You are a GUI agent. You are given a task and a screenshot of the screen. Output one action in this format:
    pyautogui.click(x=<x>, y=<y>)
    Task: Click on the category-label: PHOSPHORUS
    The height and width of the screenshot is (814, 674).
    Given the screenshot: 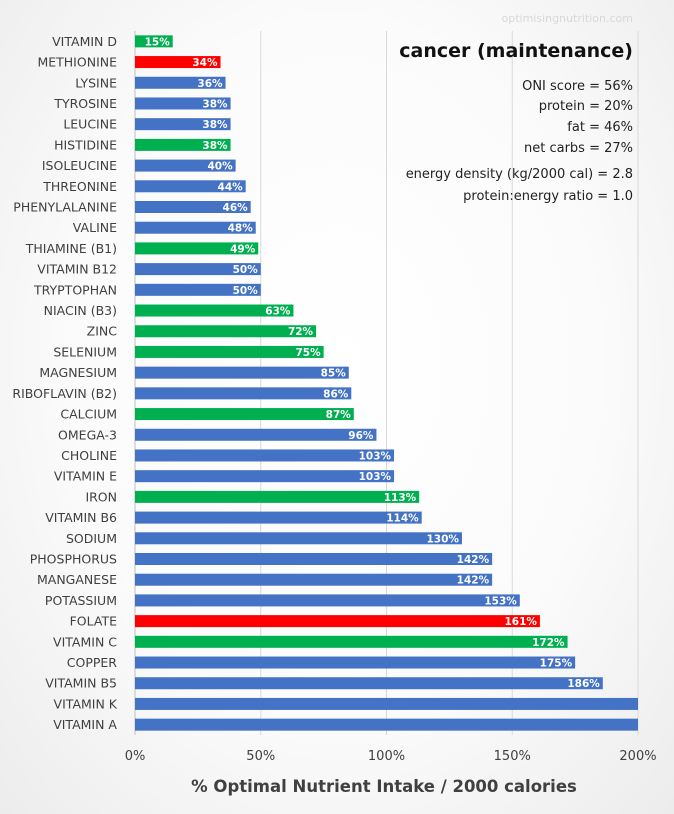 What is the action you would take?
    pyautogui.click(x=73, y=559)
    